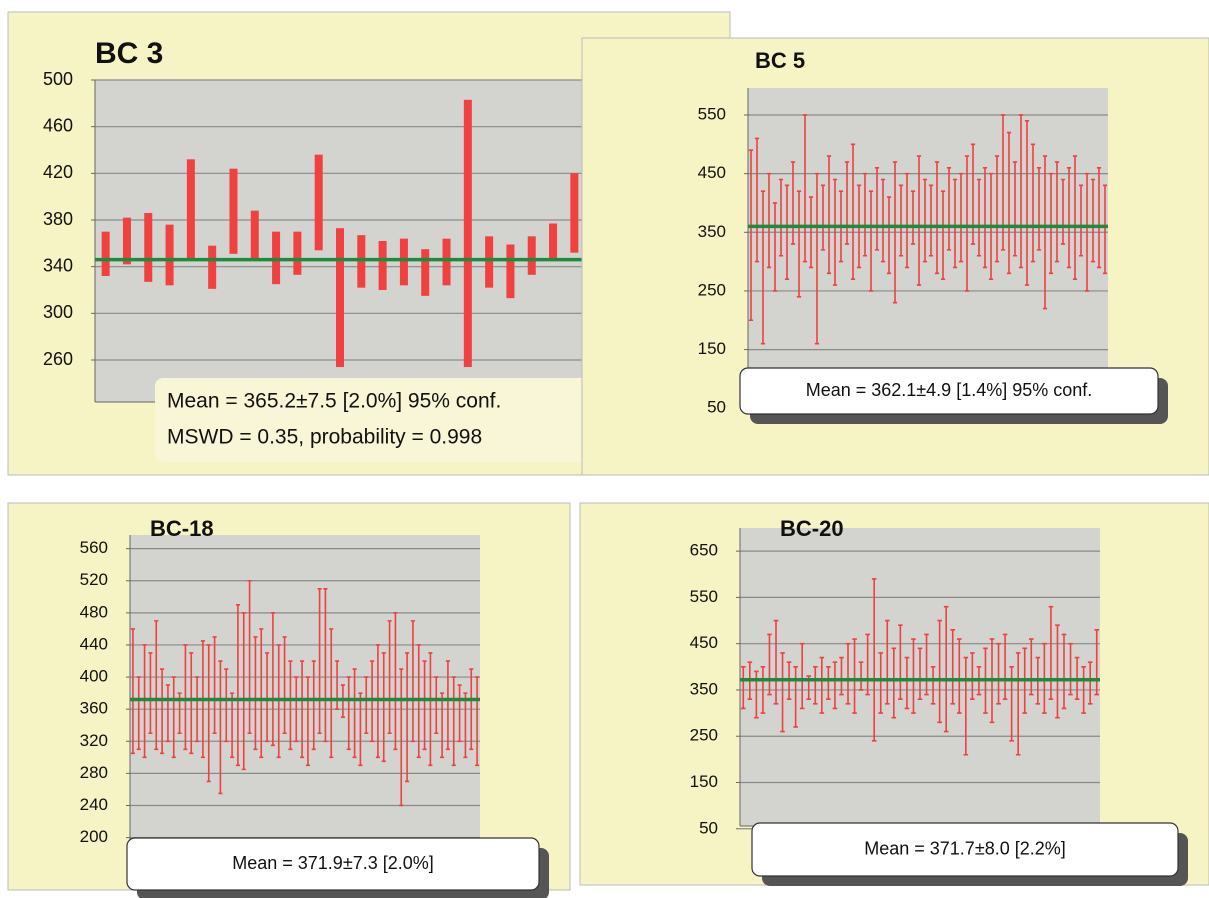  I want to click on y-tick-label: 360, so click(94, 708).